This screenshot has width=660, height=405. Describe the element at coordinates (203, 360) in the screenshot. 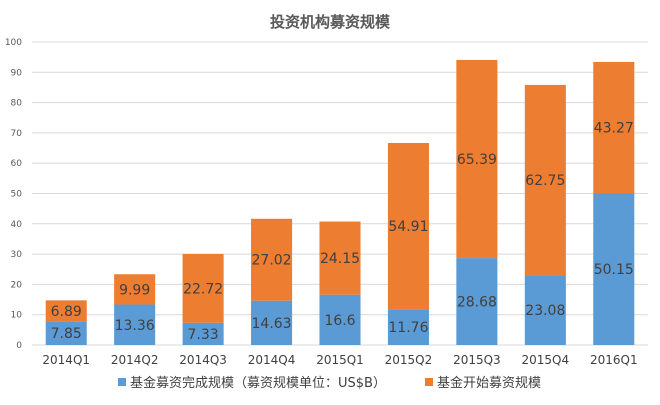

I see `x-tick-label: 2014Q3` at that location.